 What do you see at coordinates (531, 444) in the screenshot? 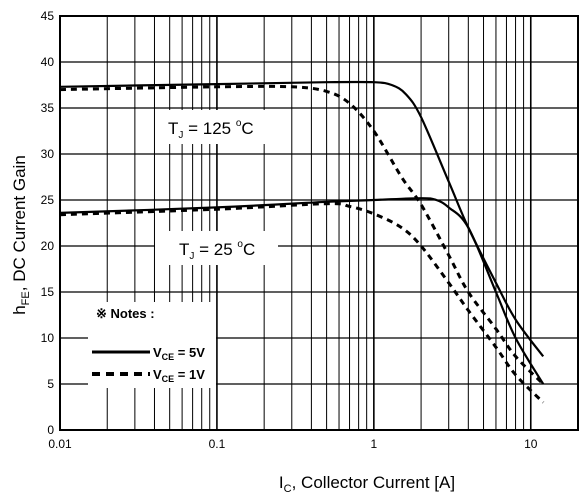
I see `x-tick-label: 10` at bounding box center [531, 444].